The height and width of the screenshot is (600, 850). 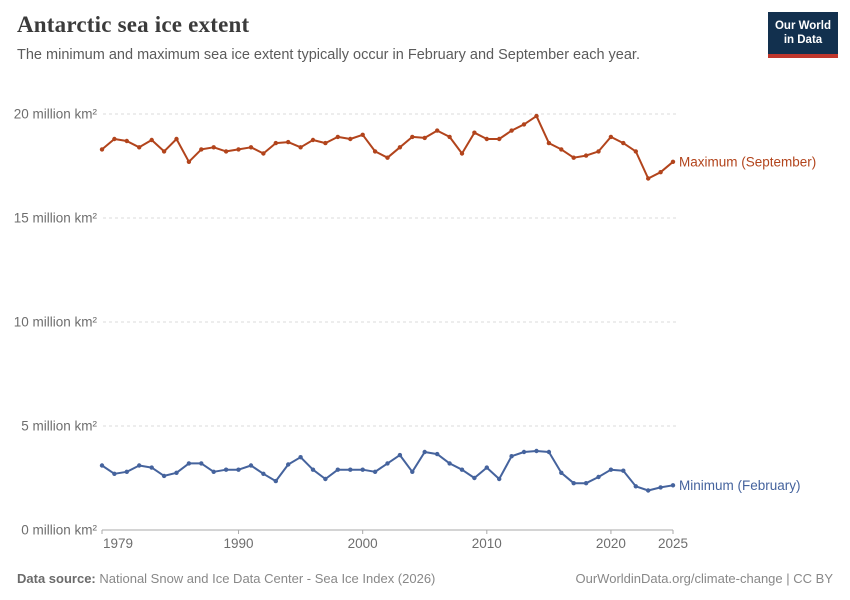 What do you see at coordinates (59, 426) in the screenshot?
I see `y-tick-label: 5 million km²` at bounding box center [59, 426].